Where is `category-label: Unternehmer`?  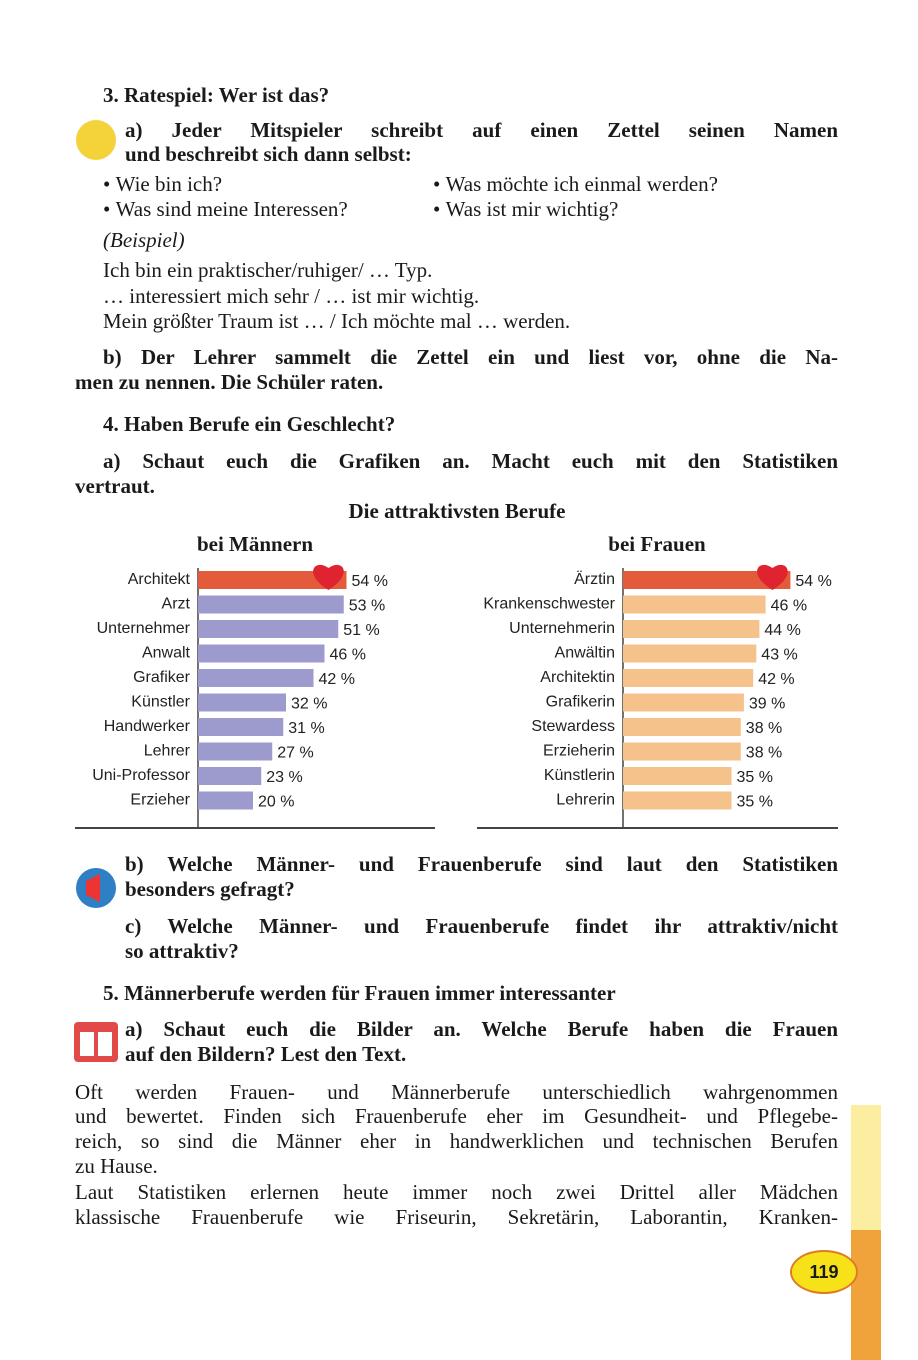 category-label: Unternehmer is located at coordinates (144, 628).